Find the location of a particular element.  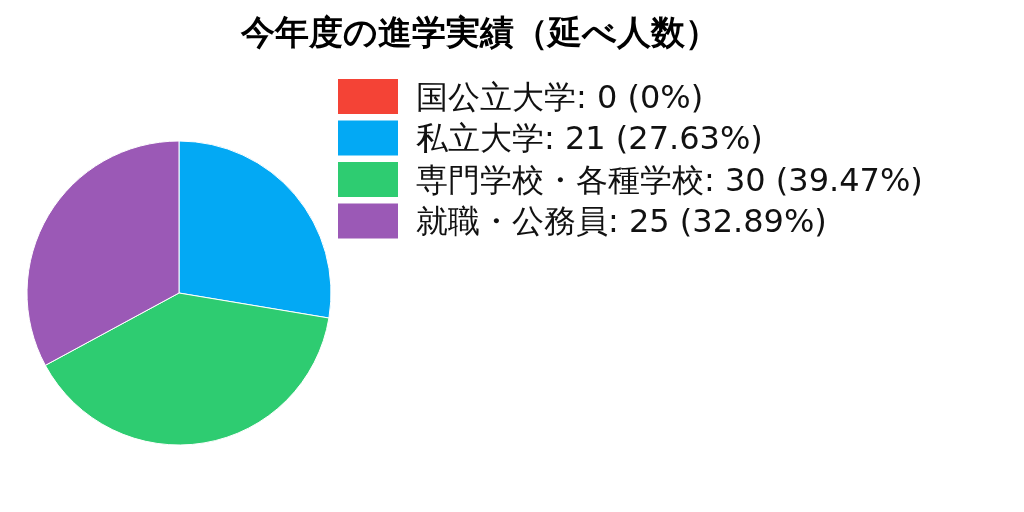

legend-label: 国公立大学: 0 (0%) is located at coordinates (560, 96).